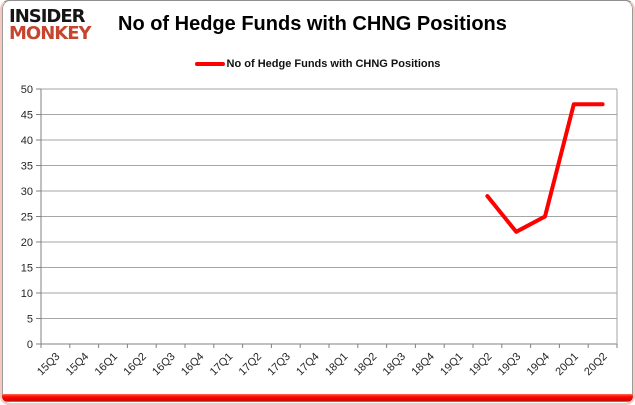  Describe the element at coordinates (135, 365) in the screenshot. I see `x-tick-label: 16Q2` at that location.